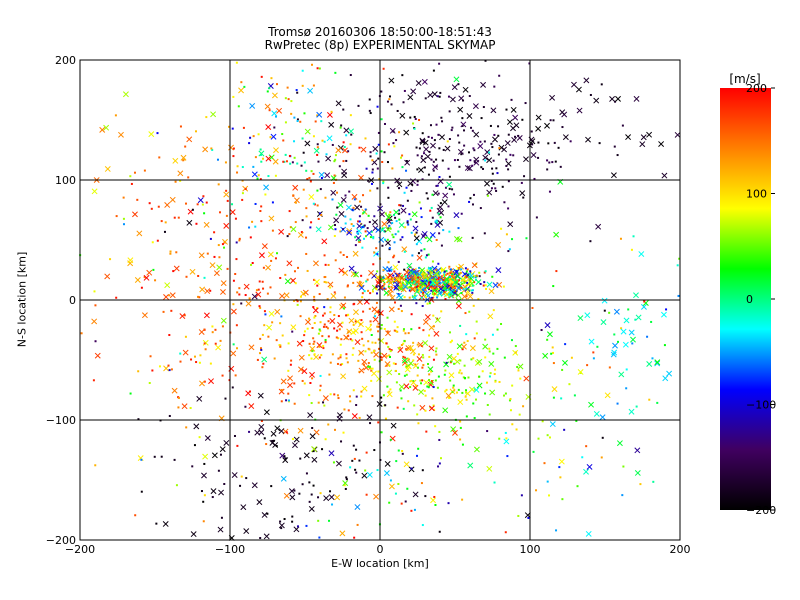 The height and width of the screenshot is (600, 800). I want to click on data-point-dot-2083, so click(94, 291).